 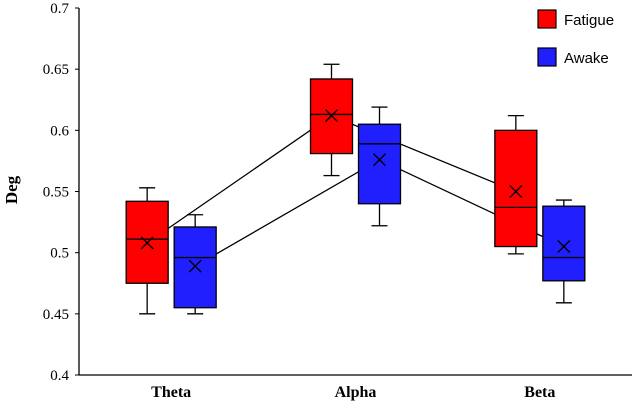 I want to click on legend-label-awake: Awake, so click(x=586, y=58).